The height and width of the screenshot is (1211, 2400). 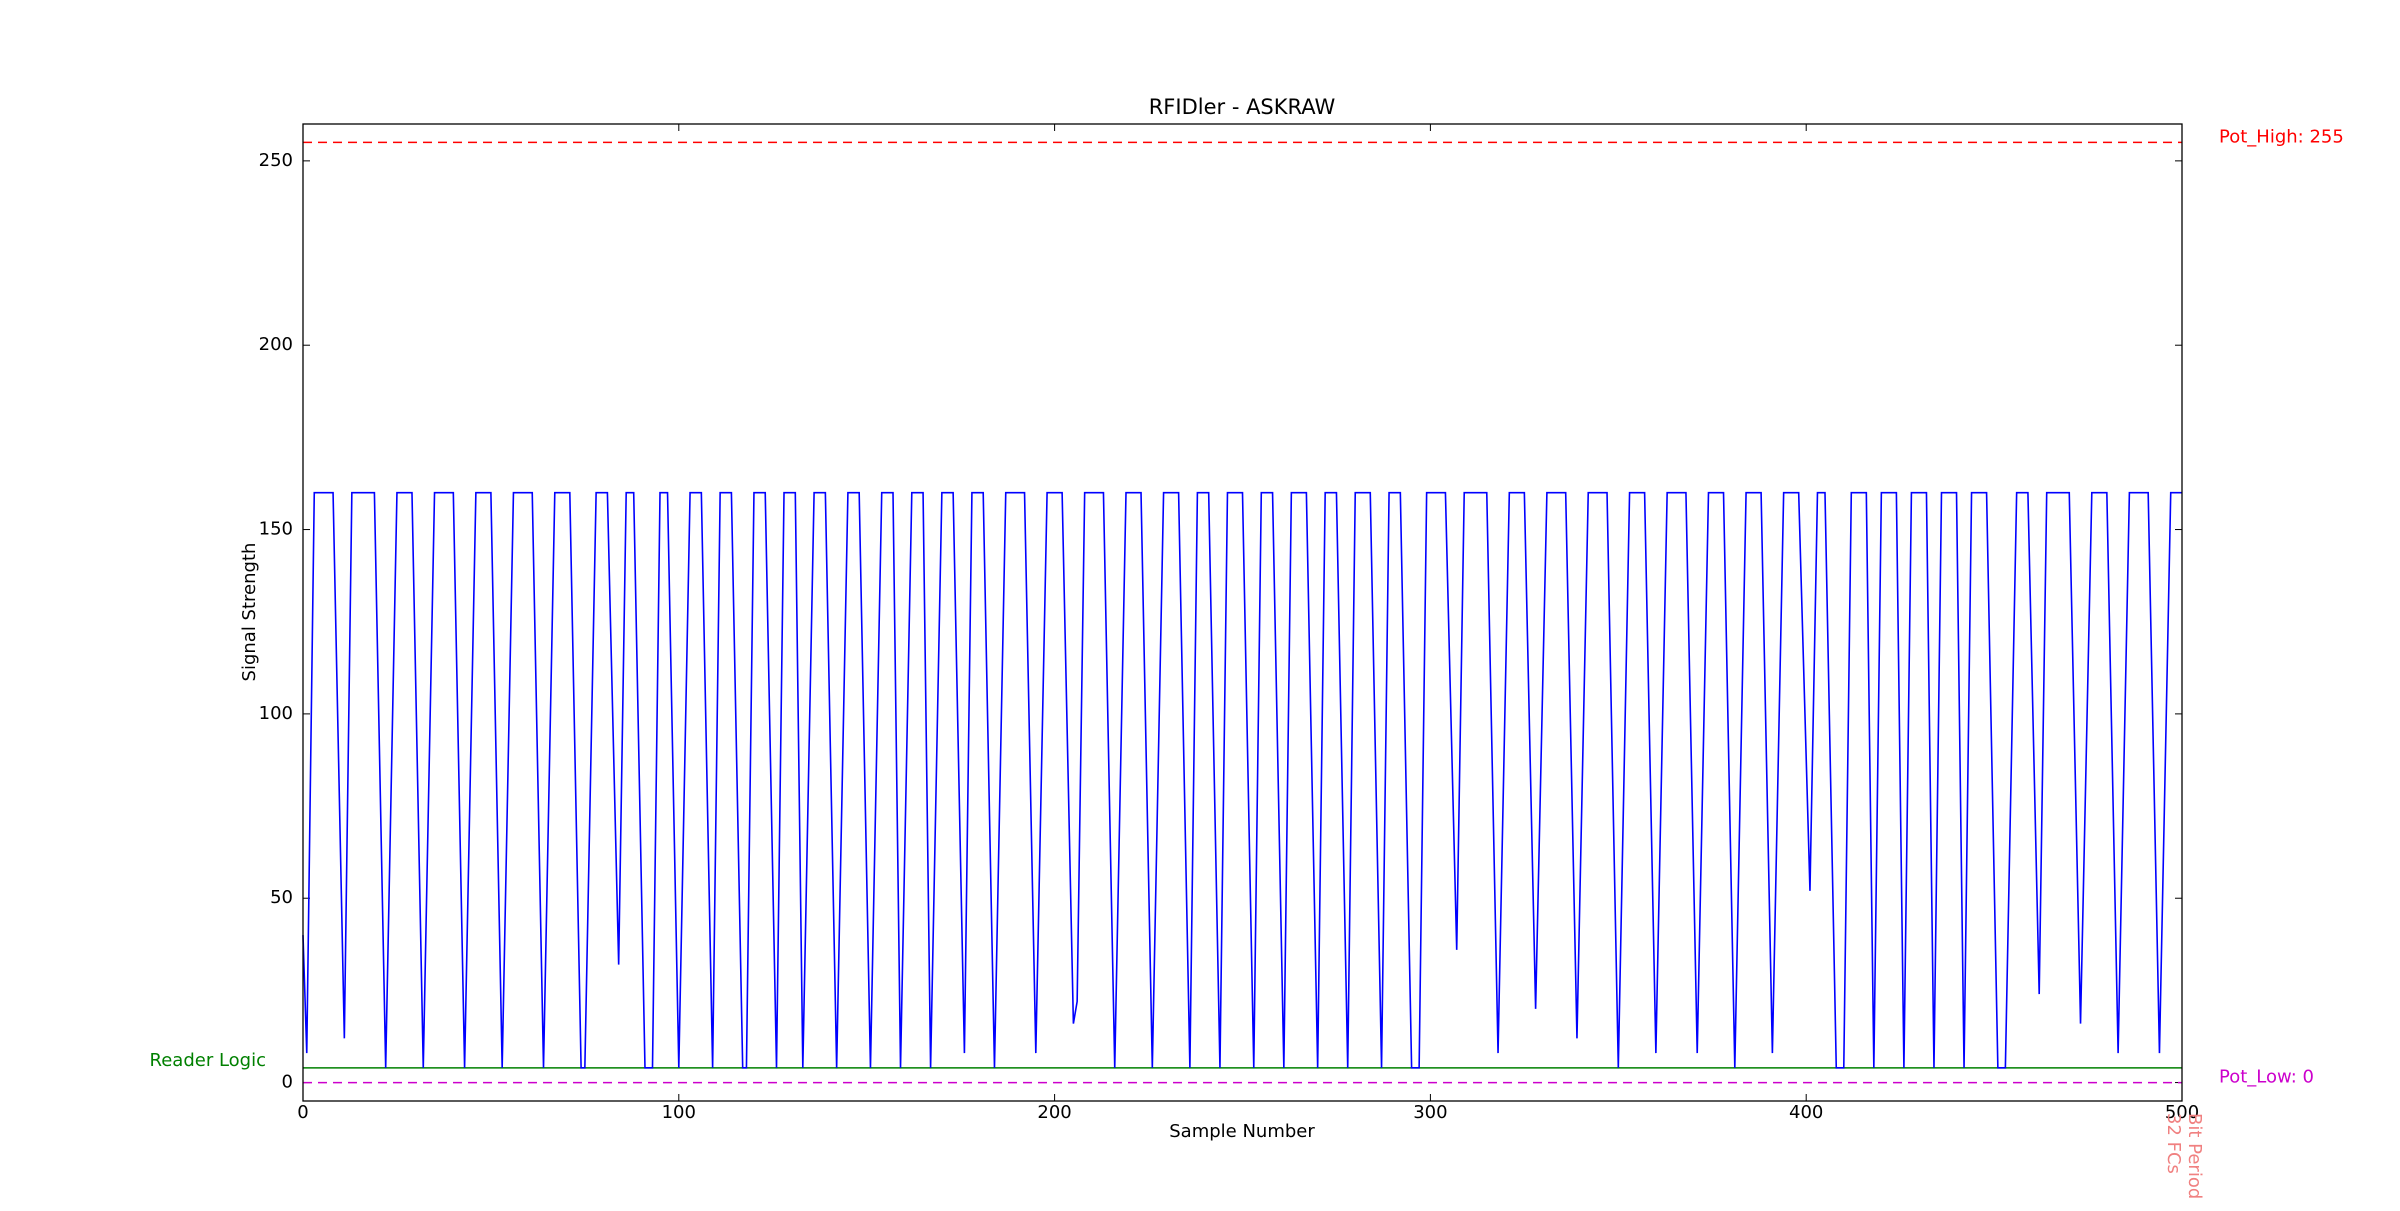 I want to click on y-tick-label: 250, so click(x=276, y=160).